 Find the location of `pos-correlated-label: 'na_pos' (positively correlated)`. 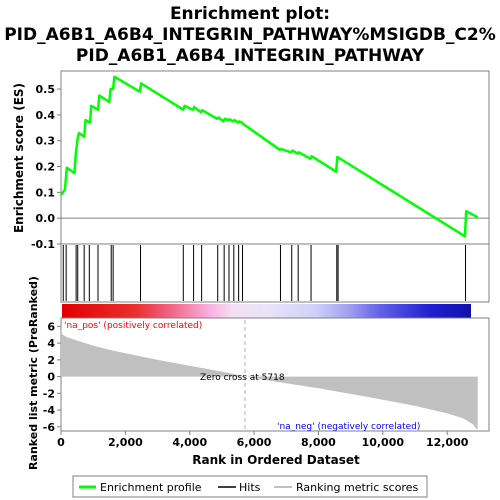

pos-correlated-label: 'na_pos' (positively correlated) is located at coordinates (133, 326).